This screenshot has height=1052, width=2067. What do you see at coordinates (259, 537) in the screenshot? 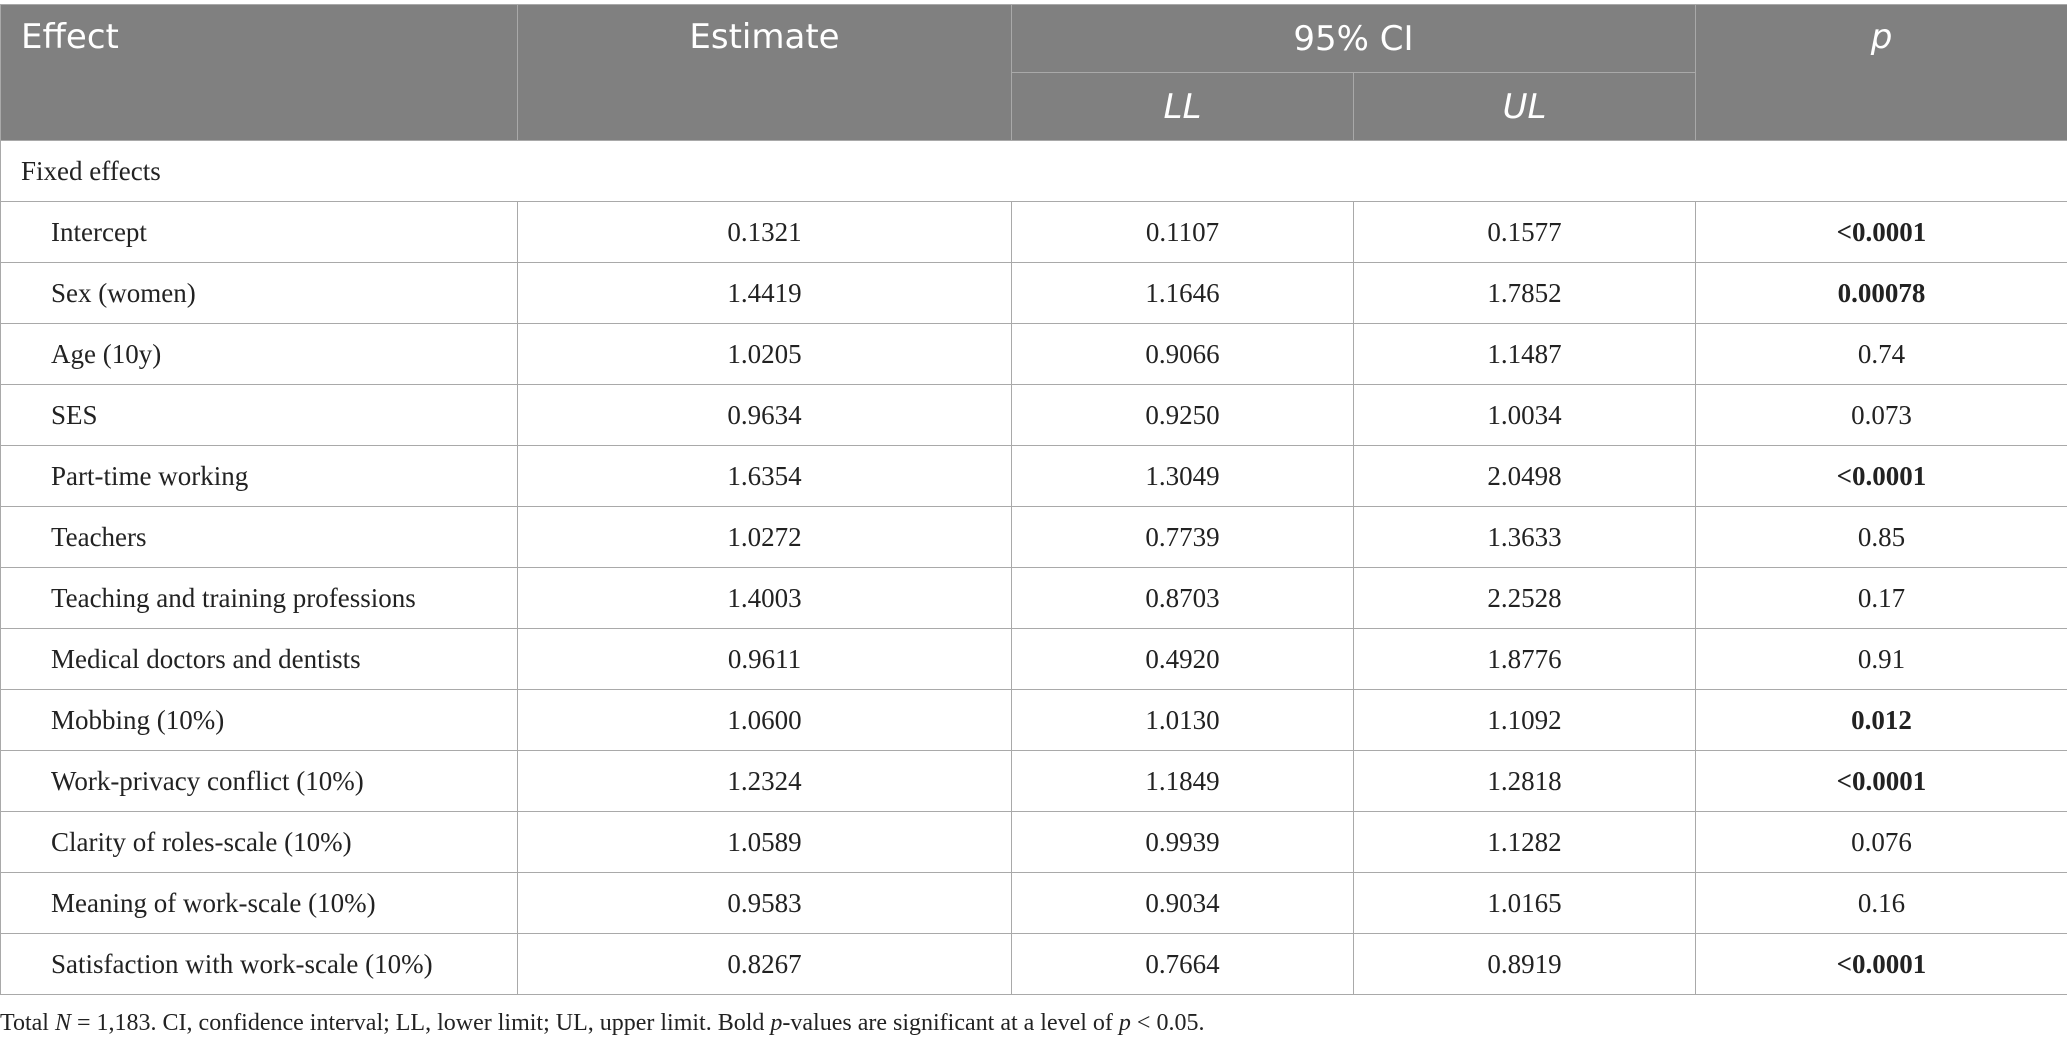
I see `effect-cell: Teachers` at bounding box center [259, 537].